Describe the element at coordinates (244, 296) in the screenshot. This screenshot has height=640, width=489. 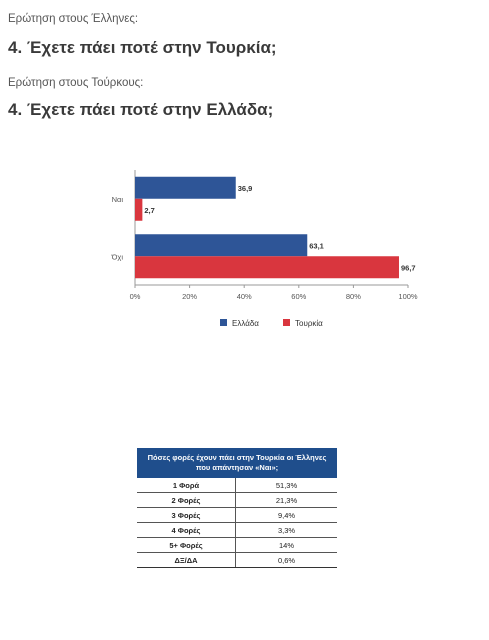
I see `x-tick-label: 40%` at that location.